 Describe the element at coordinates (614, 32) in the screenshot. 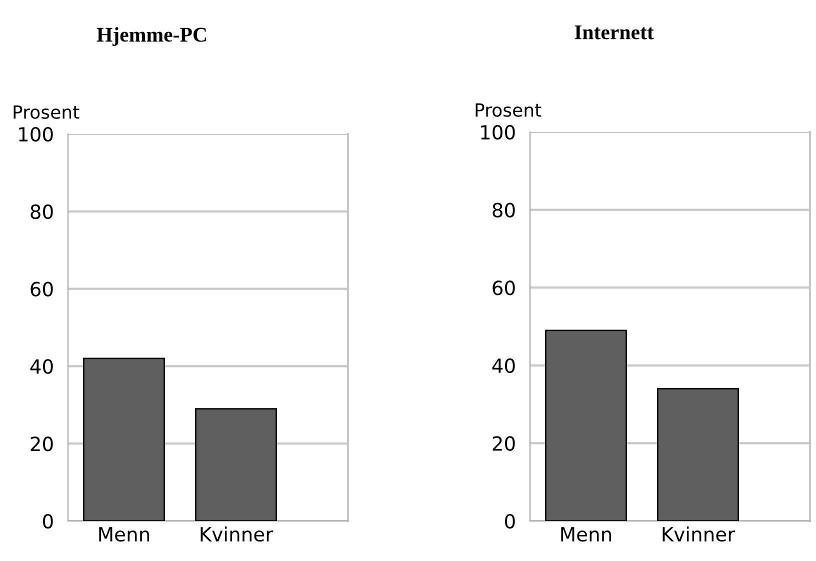

I see `chart-title: Internett` at that location.